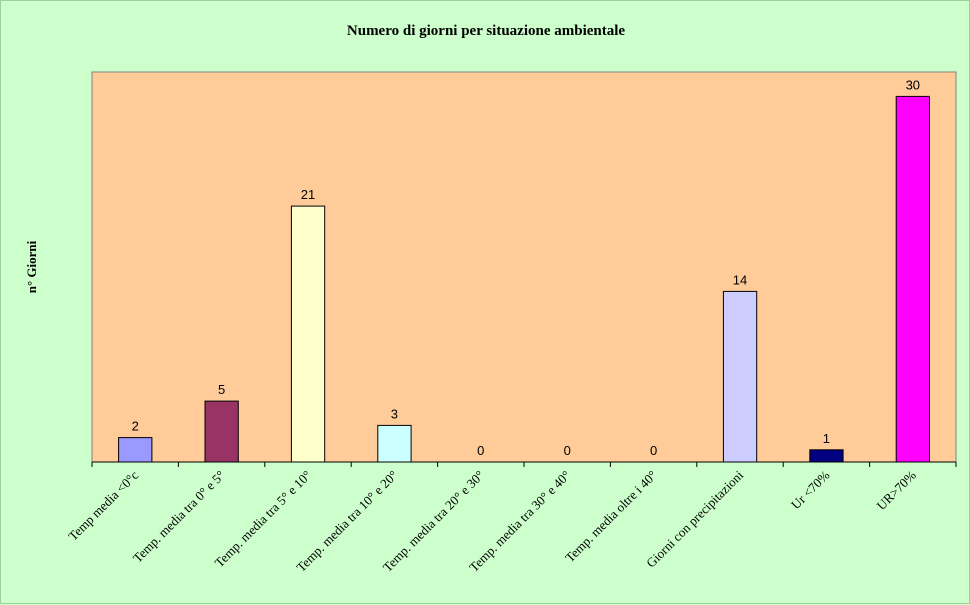  I want to click on x-tick-label: Temp. media tra 30° e 40°, so click(519, 521).